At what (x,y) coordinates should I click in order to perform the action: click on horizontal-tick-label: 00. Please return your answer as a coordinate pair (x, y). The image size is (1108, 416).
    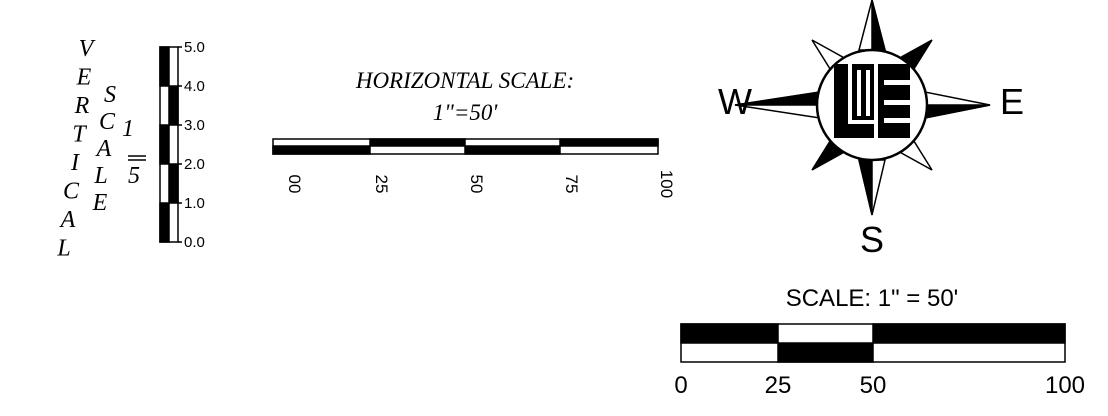
    Looking at the image, I should click on (294, 184).